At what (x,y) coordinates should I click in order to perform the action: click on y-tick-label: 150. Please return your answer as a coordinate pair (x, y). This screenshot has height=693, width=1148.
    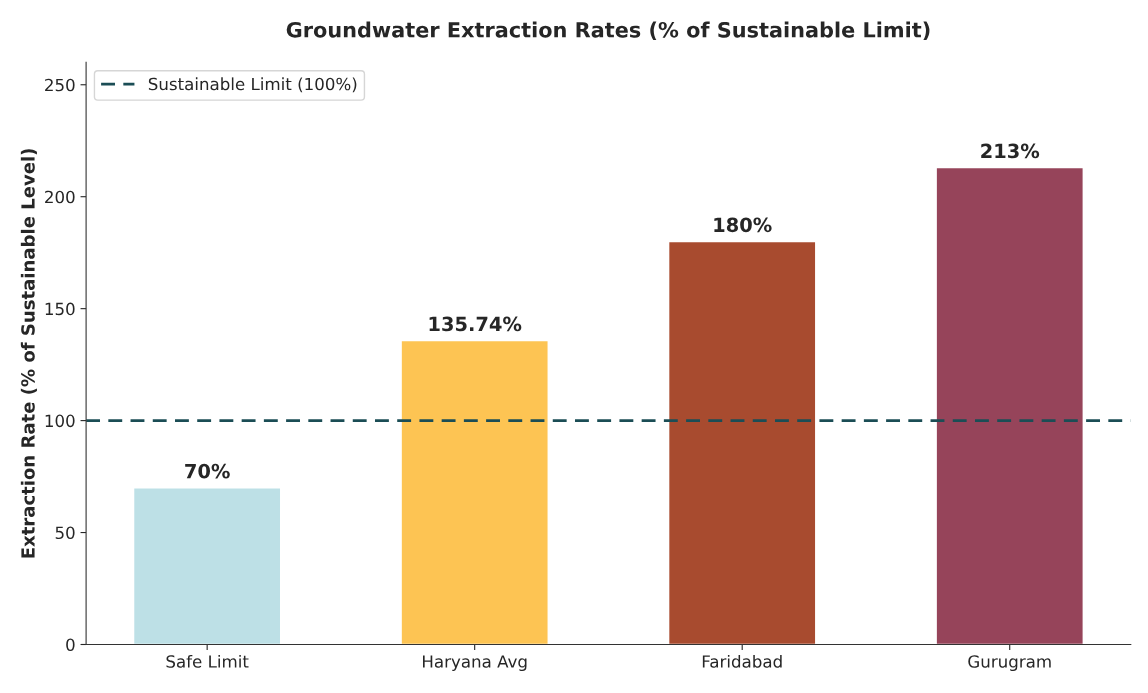
    Looking at the image, I should click on (60, 309).